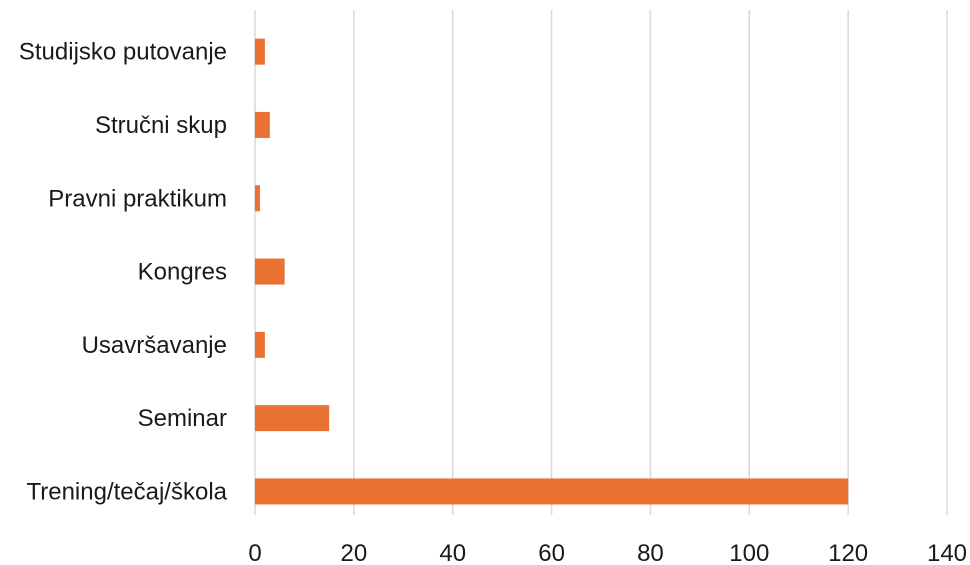 This screenshot has height=565, width=970. What do you see at coordinates (123, 52) in the screenshot?
I see `category-label: Studijsko putovanje` at bounding box center [123, 52].